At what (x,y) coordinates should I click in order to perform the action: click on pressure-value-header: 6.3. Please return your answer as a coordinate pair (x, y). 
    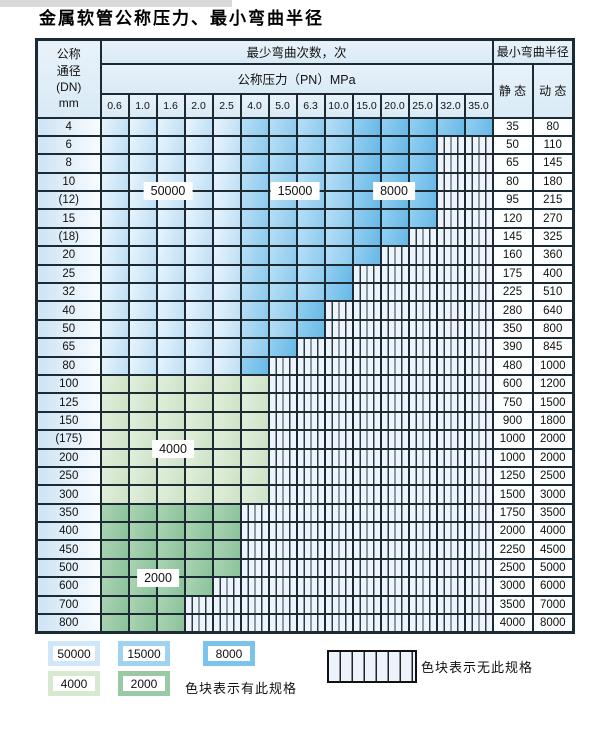
    Looking at the image, I should click on (310, 105).